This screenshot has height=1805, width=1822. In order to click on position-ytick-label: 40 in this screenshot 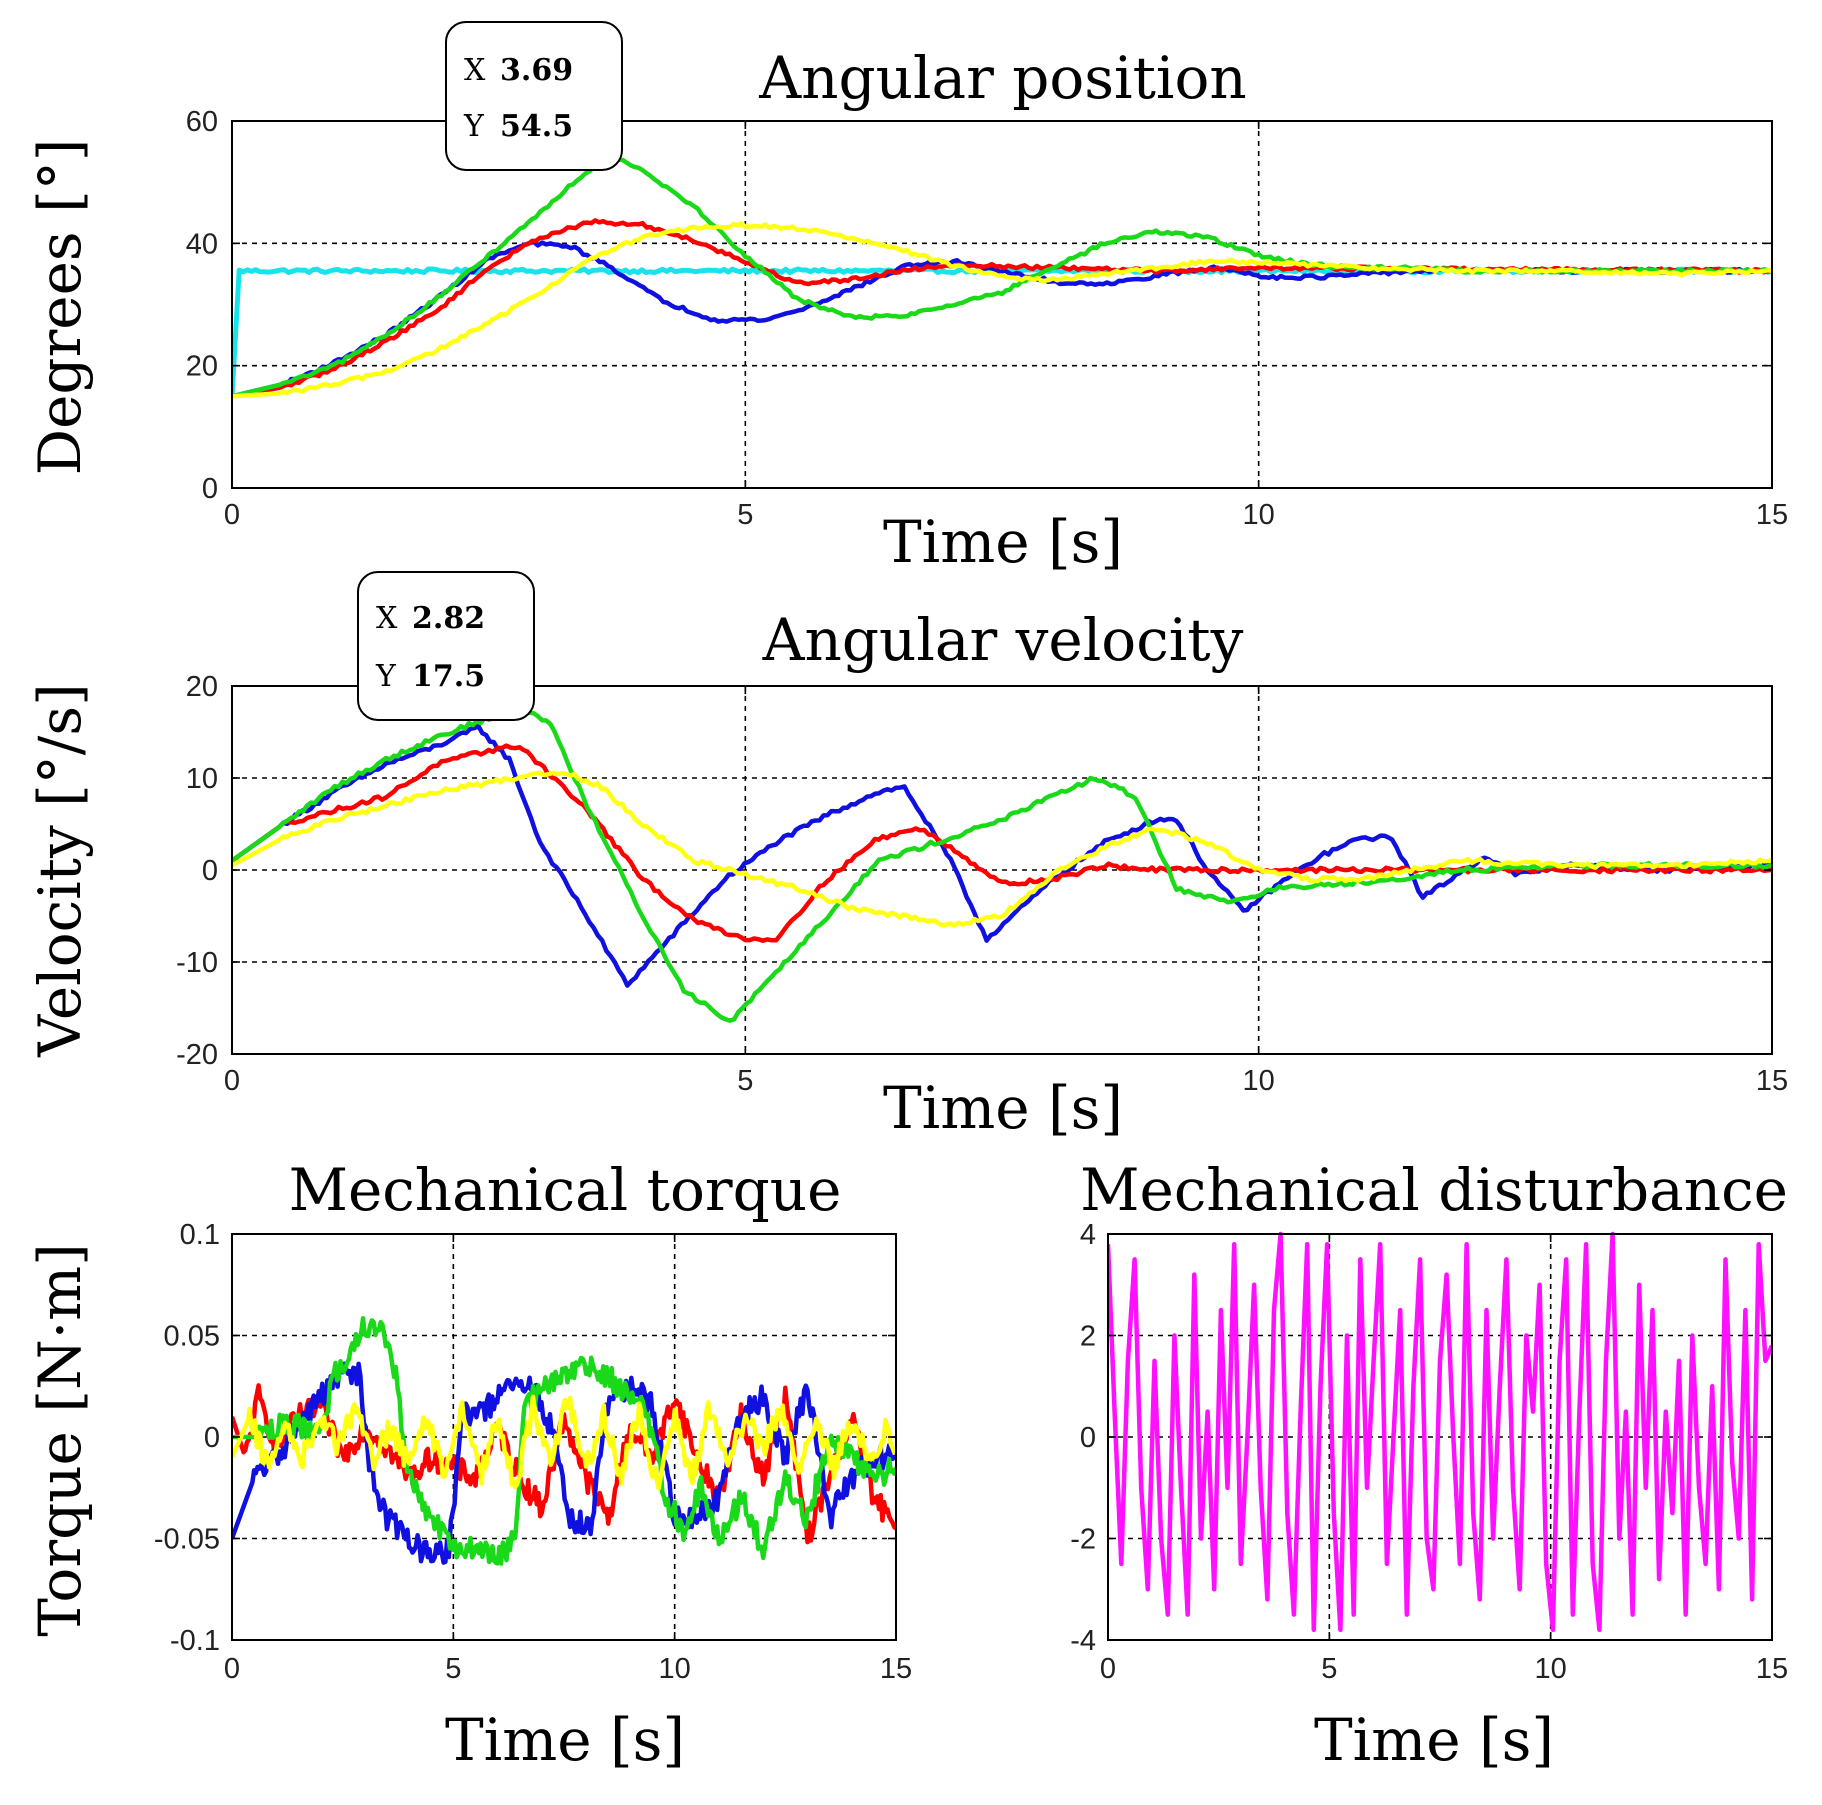, I will do `click(202, 244)`.